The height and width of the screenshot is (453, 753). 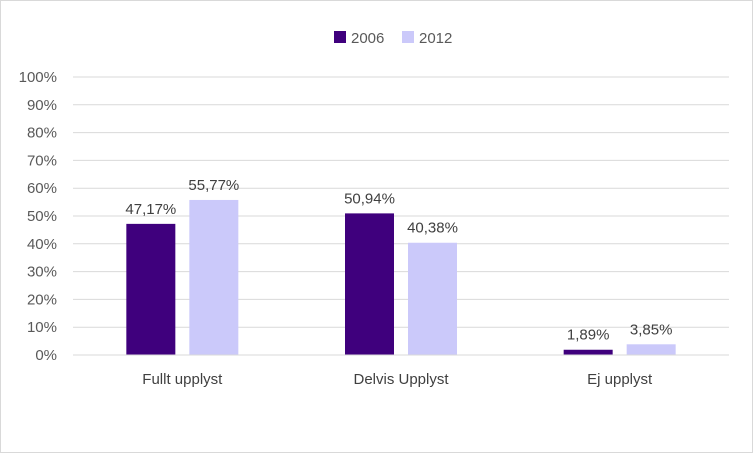 What do you see at coordinates (588, 335) in the screenshot?
I see `data-label: 1,89%` at bounding box center [588, 335].